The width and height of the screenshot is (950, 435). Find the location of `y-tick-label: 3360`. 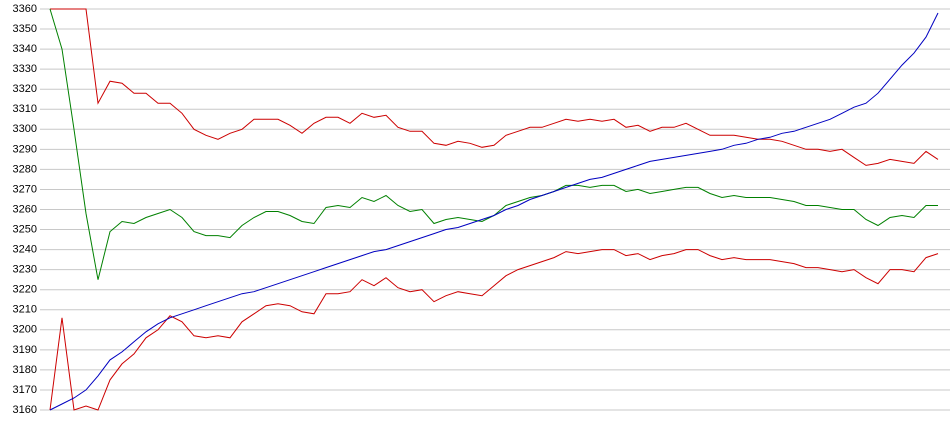

y-tick-label: 3360 is located at coordinates (25, 9).